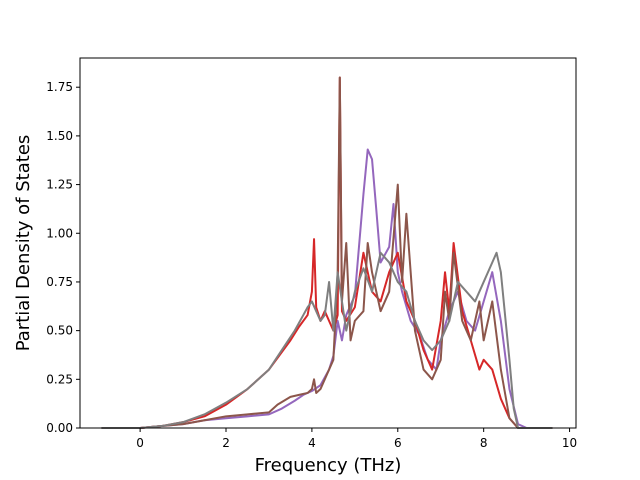  What do you see at coordinates (356, 439) in the screenshot?
I see `x-axis-ticks: 0 2 4 6 8 10` at bounding box center [356, 439].